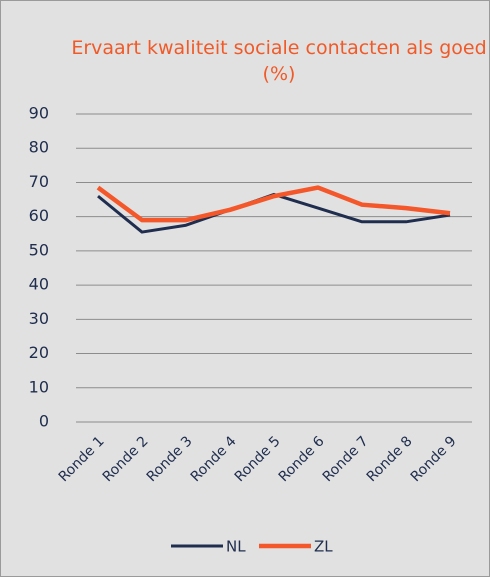 This screenshot has height=577, width=490. What do you see at coordinates (39, 352) in the screenshot?
I see `y-tick-label: 20` at bounding box center [39, 352].